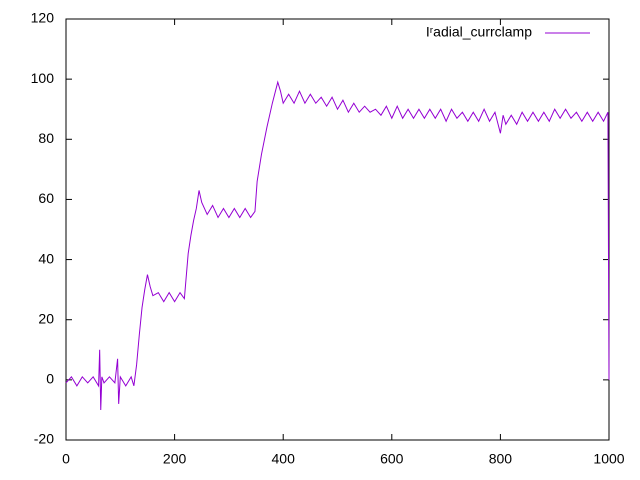 This screenshot has width=640, height=480. I want to click on y-tick-label: 100, so click(43, 78).